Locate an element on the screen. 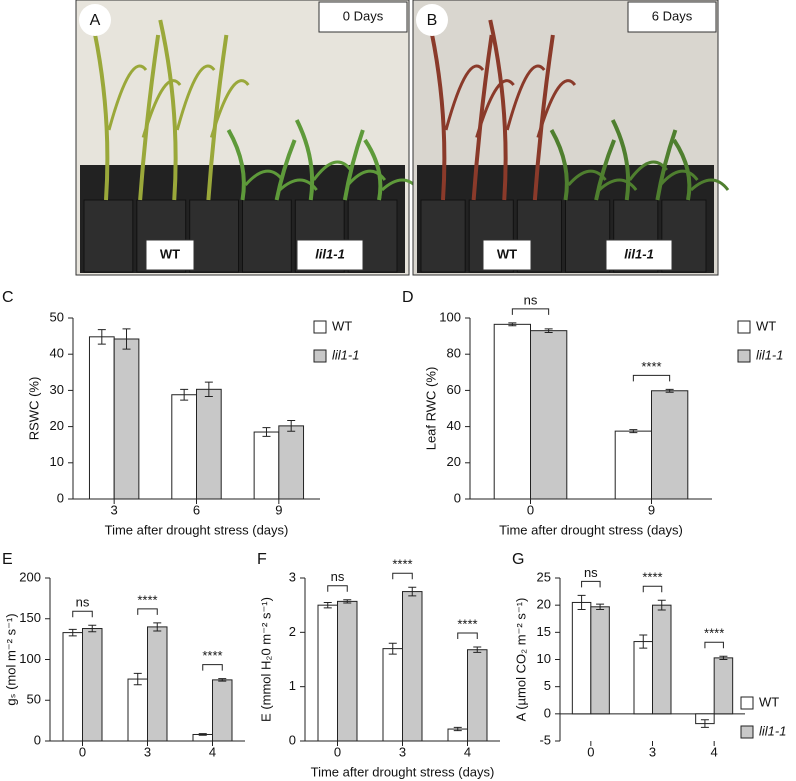  photo-label: WT is located at coordinates (170, 253).